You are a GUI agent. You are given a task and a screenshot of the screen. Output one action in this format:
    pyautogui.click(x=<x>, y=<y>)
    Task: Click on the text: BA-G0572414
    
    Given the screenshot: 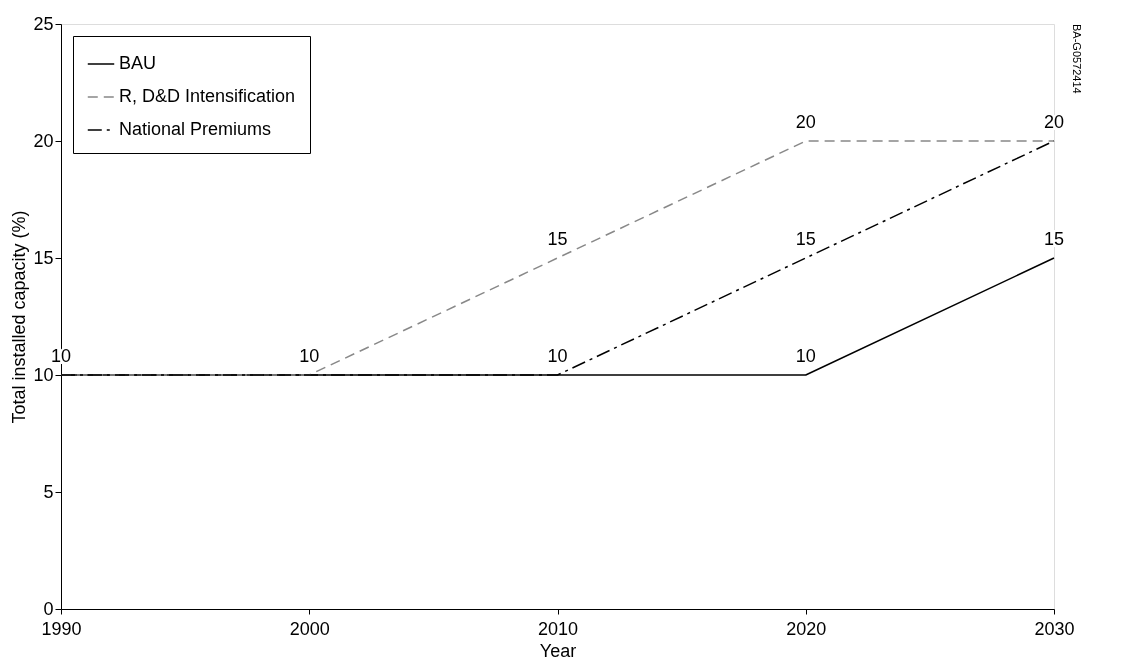 What is the action you would take?
    pyautogui.click(x=1077, y=59)
    